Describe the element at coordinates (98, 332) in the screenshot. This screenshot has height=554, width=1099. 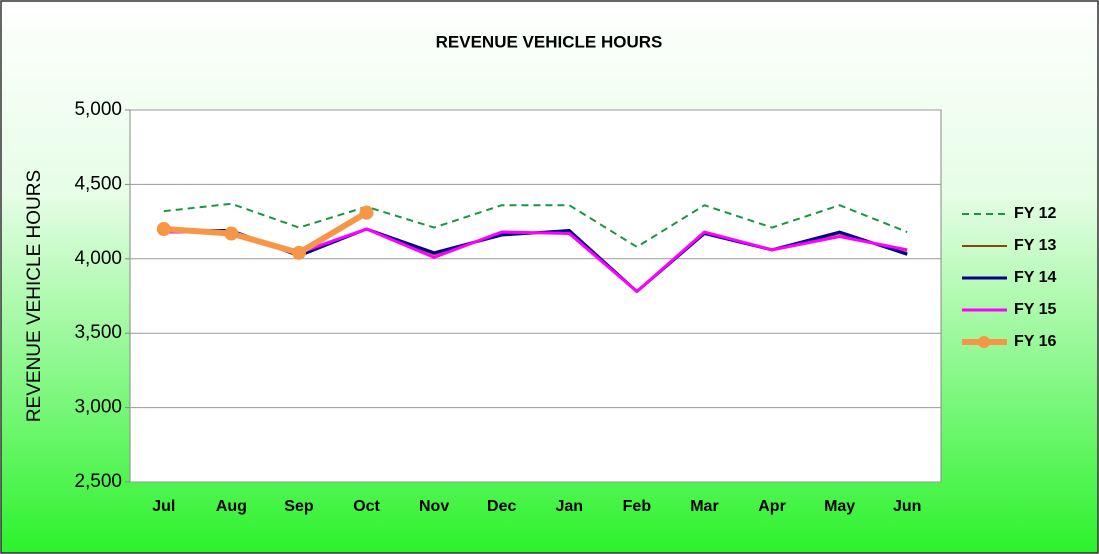
I see `y-tick-label: 3,500` at that location.